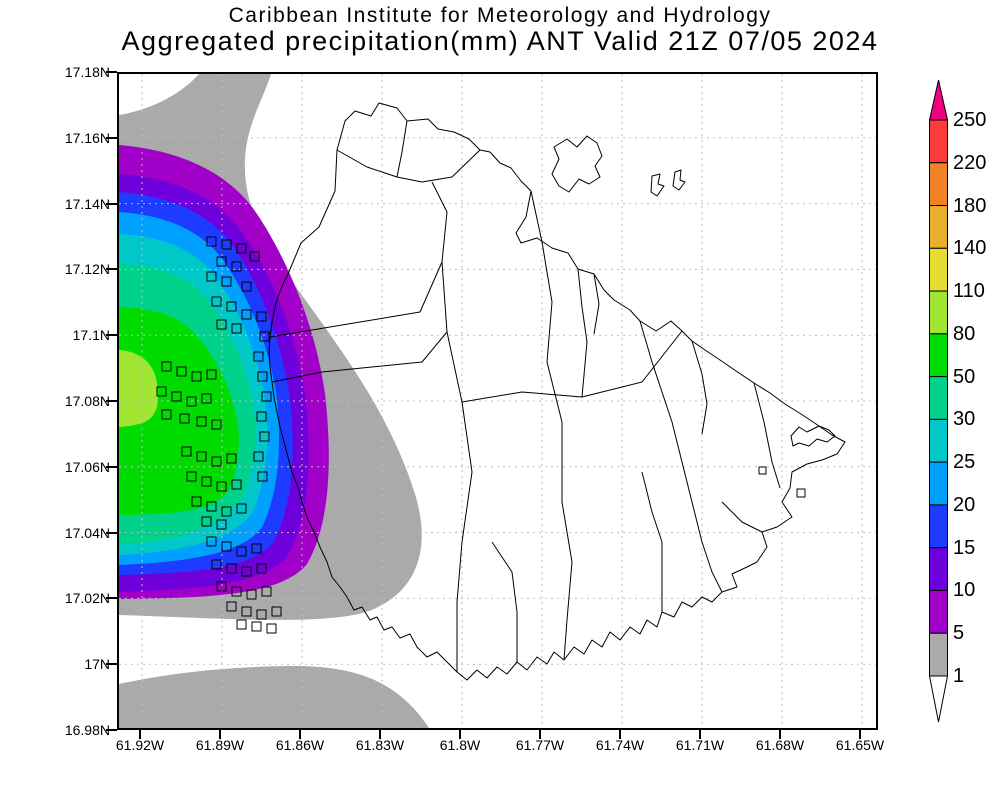  What do you see at coordinates (87, 203) in the screenshot?
I see `y-axis-label: 17.14N` at bounding box center [87, 203].